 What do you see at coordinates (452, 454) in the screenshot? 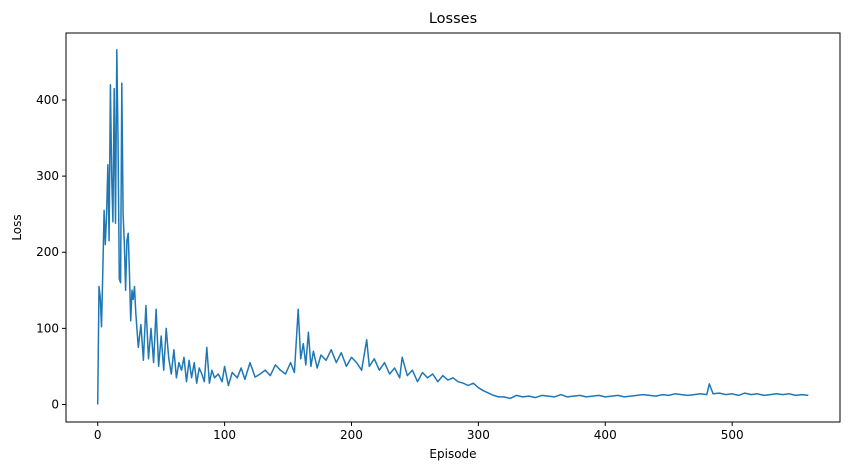
I see `x-axis-title: Episode` at bounding box center [452, 454].